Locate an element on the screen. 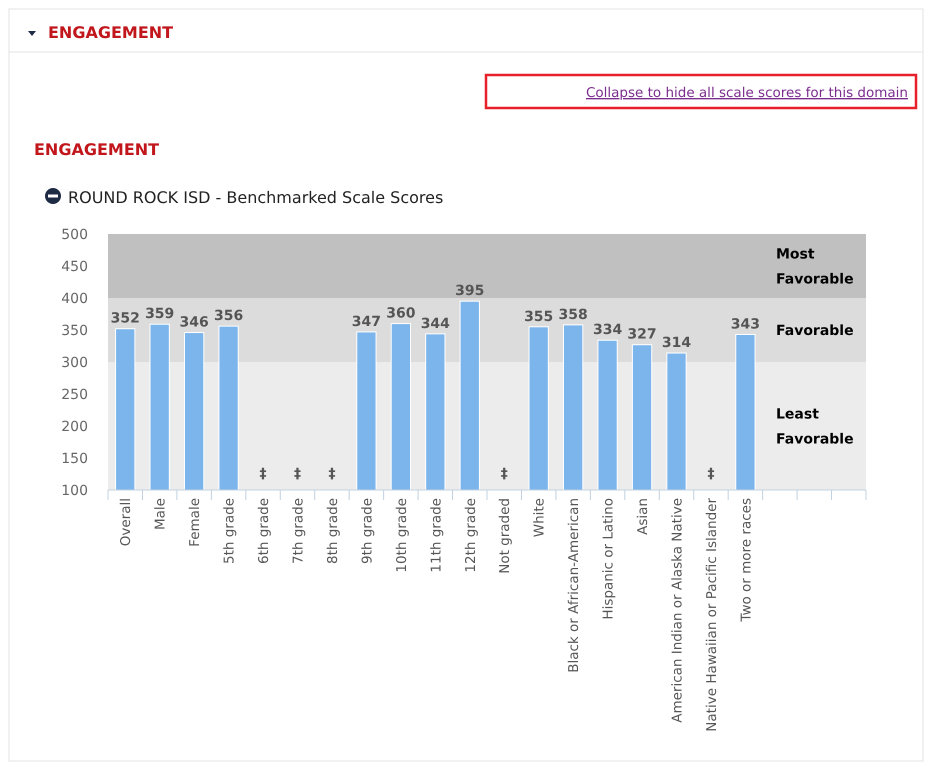 Image resolution: width=932 pixels, height=762 pixels. x-tick-label: 6th grade is located at coordinates (264, 531).